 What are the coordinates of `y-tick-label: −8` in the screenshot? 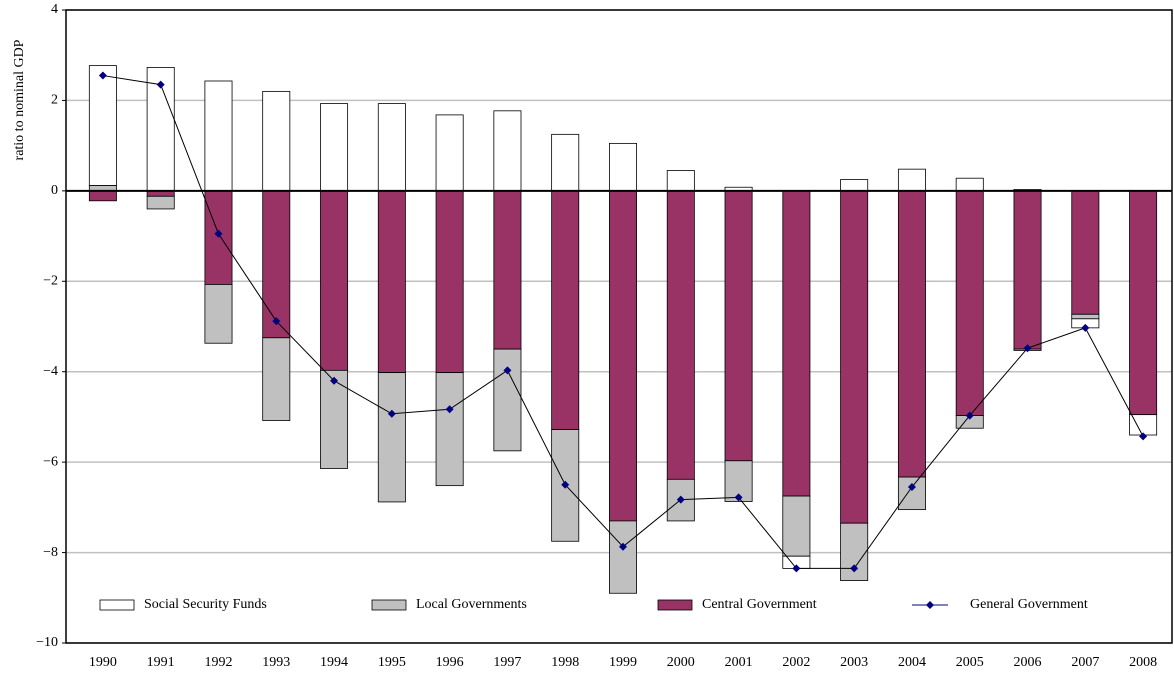 It's located at (50, 552).